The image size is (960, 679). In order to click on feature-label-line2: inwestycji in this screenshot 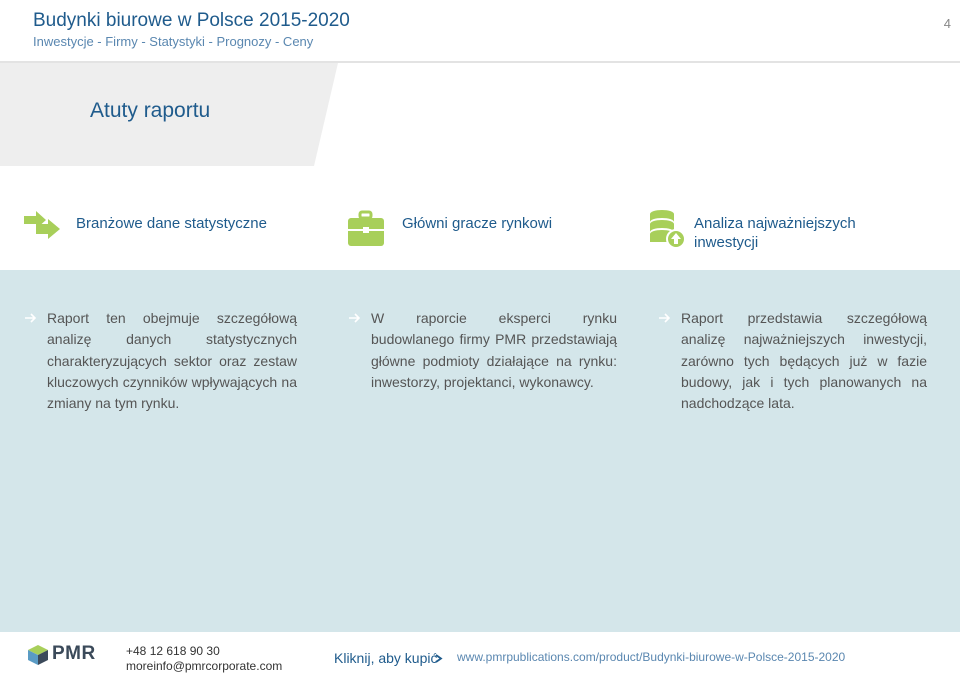, I will do `click(726, 242)`.